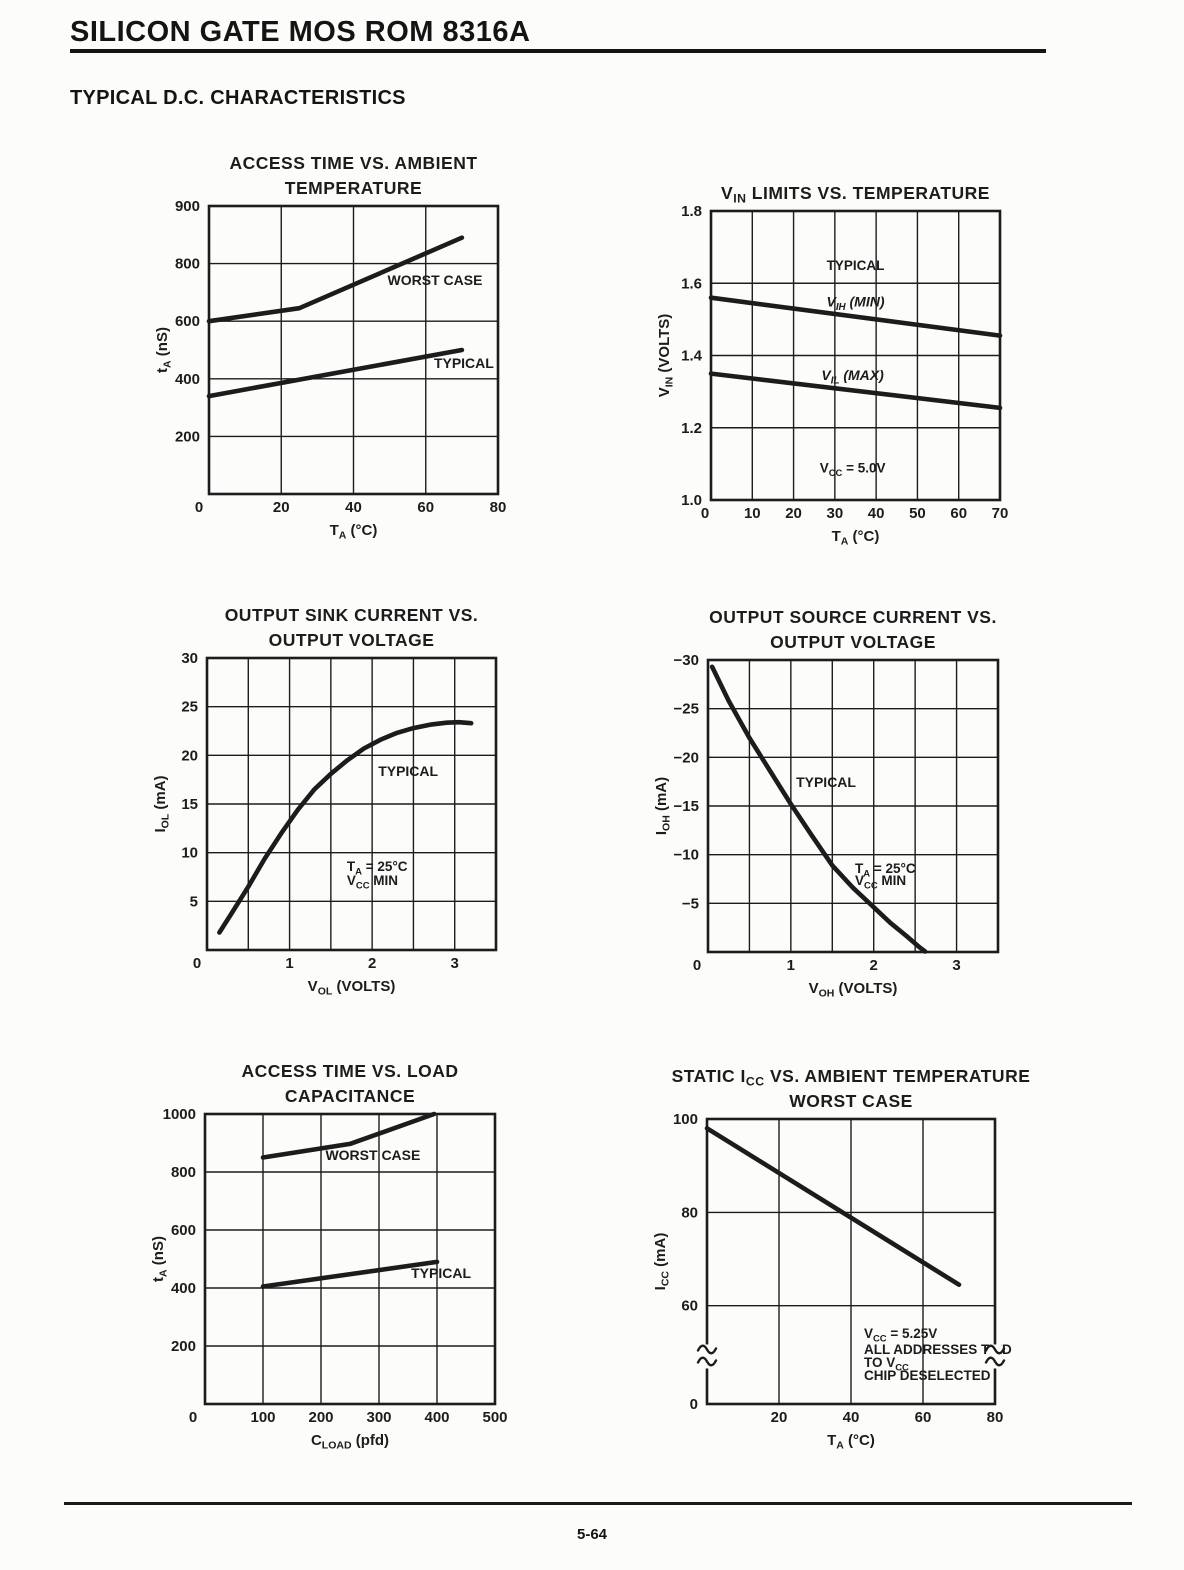 Image resolution: width=1184 pixels, height=1570 pixels. Describe the element at coordinates (691, 500) in the screenshot. I see `y-tick-label: 1.0` at that location.